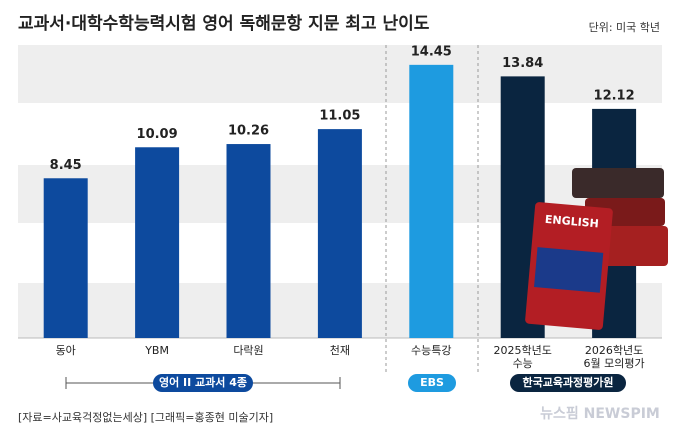  What do you see at coordinates (224, 23) in the screenshot?
I see `chart-title: 교과서·대학수학능력시험 영어 독해문항 지문 최고 난이도` at bounding box center [224, 23].